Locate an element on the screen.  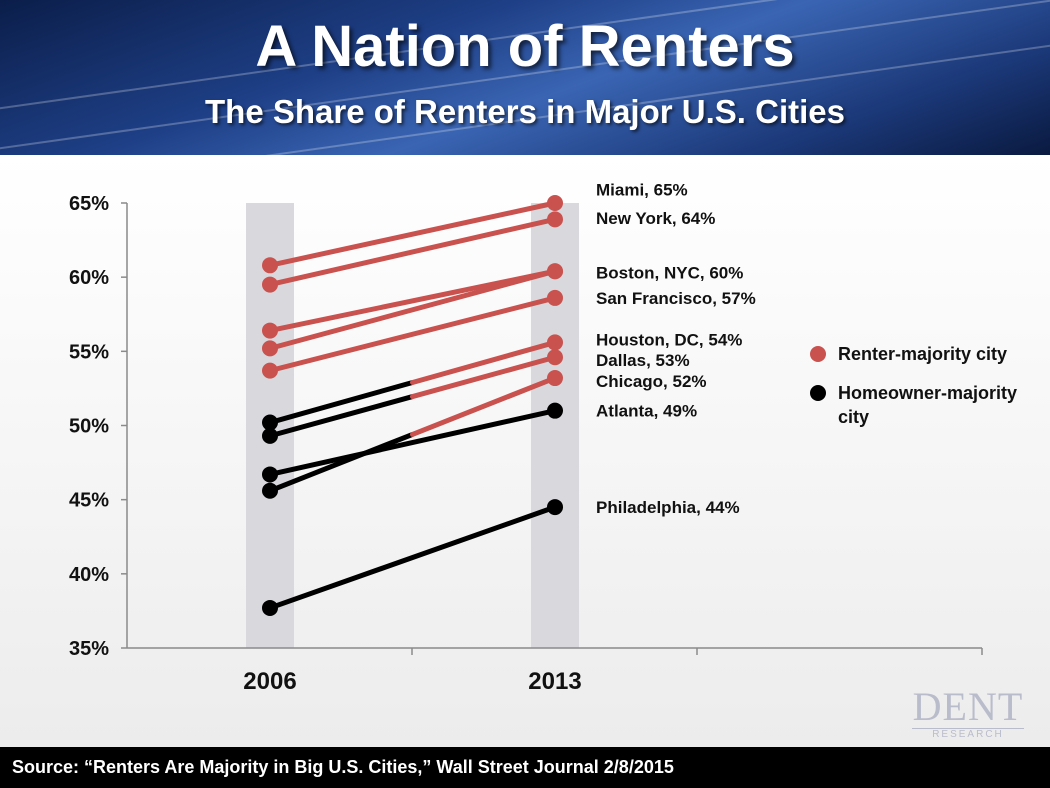
legend-label-homeowner: Homeowner-majority city is located at coordinates (927, 405).